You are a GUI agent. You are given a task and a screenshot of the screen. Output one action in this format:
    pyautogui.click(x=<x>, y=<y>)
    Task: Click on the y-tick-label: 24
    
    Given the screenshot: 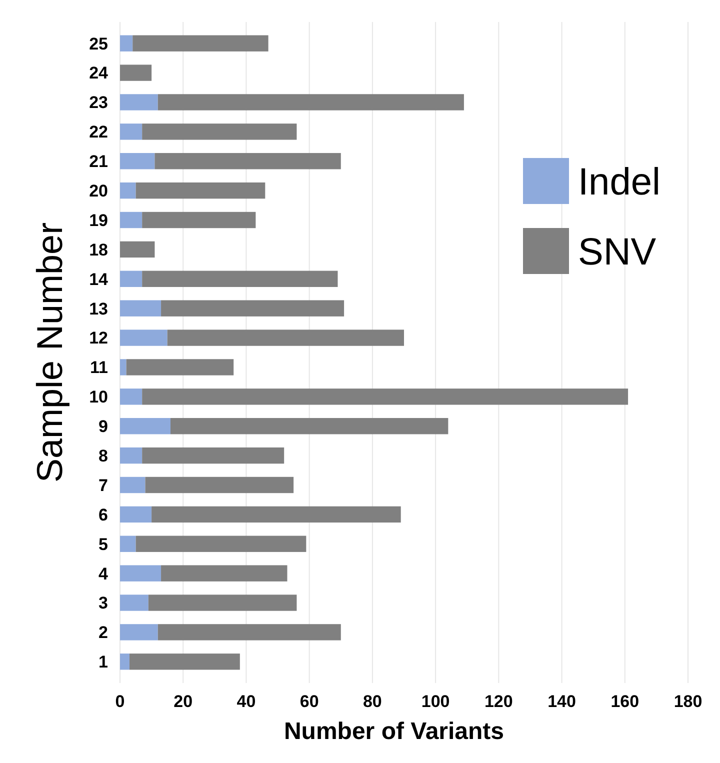 What is the action you would take?
    pyautogui.click(x=99, y=73)
    